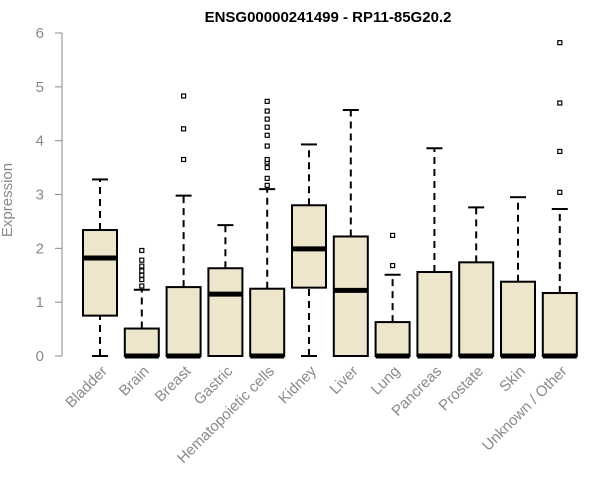 The width and height of the screenshot is (600, 500). Describe the element at coordinates (40, 33) in the screenshot. I see `y-tick-label: 6` at that location.